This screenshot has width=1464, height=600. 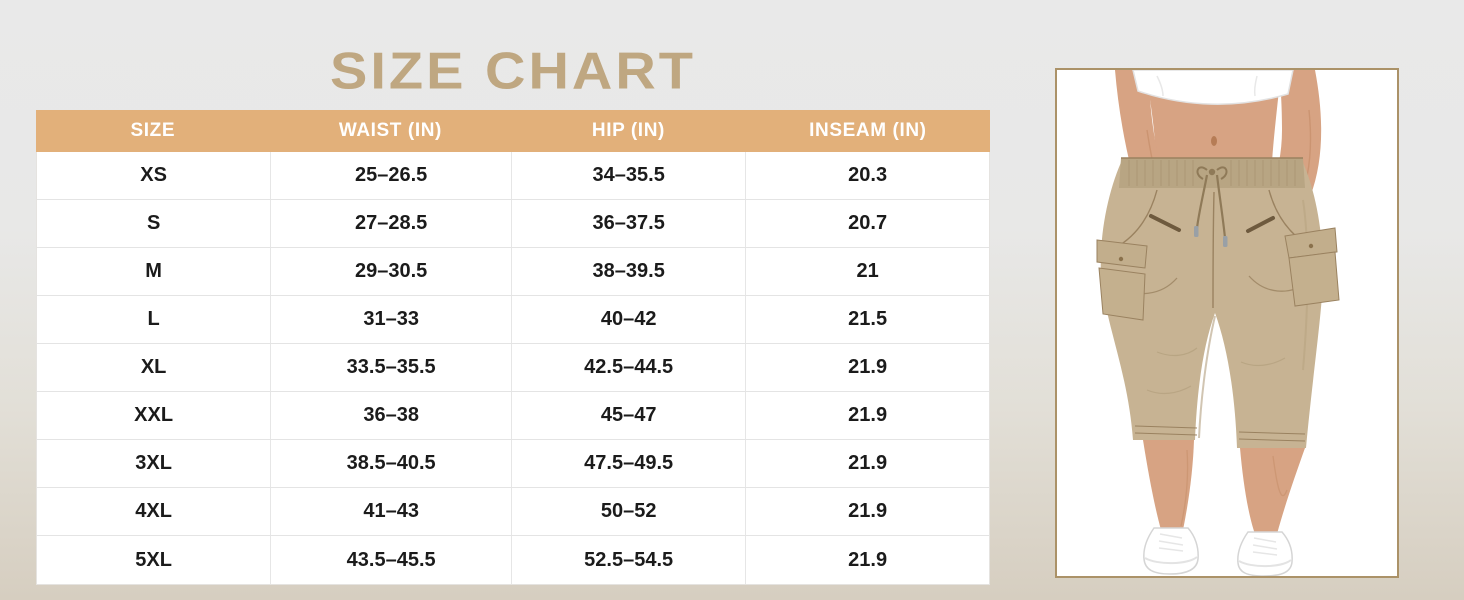 I want to click on column-header-hip: HIP (IN), so click(x=628, y=130).